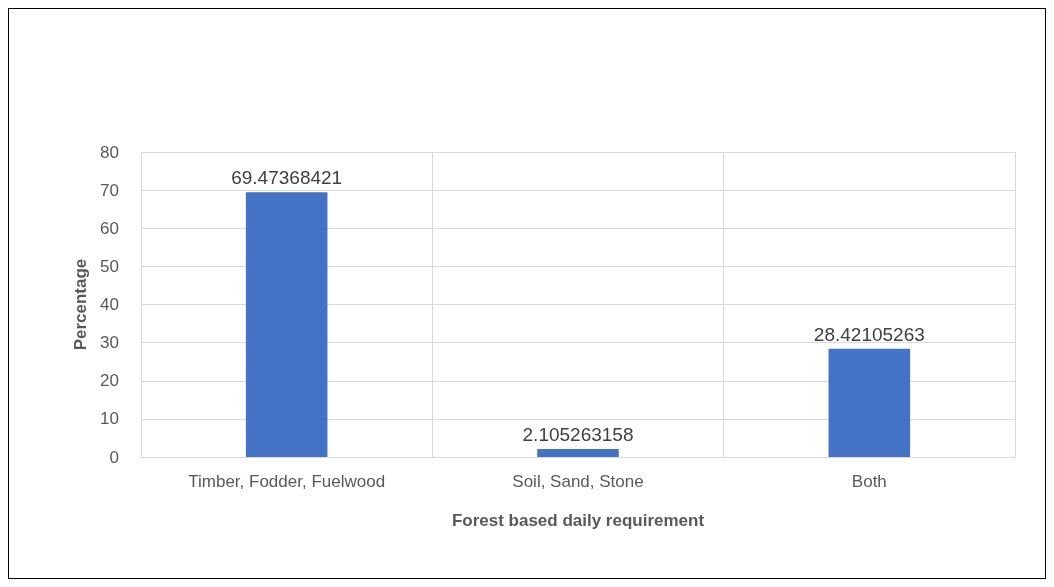 The height and width of the screenshot is (587, 1054). Describe the element at coordinates (109, 381) in the screenshot. I see `y-tick-label: 20` at that location.